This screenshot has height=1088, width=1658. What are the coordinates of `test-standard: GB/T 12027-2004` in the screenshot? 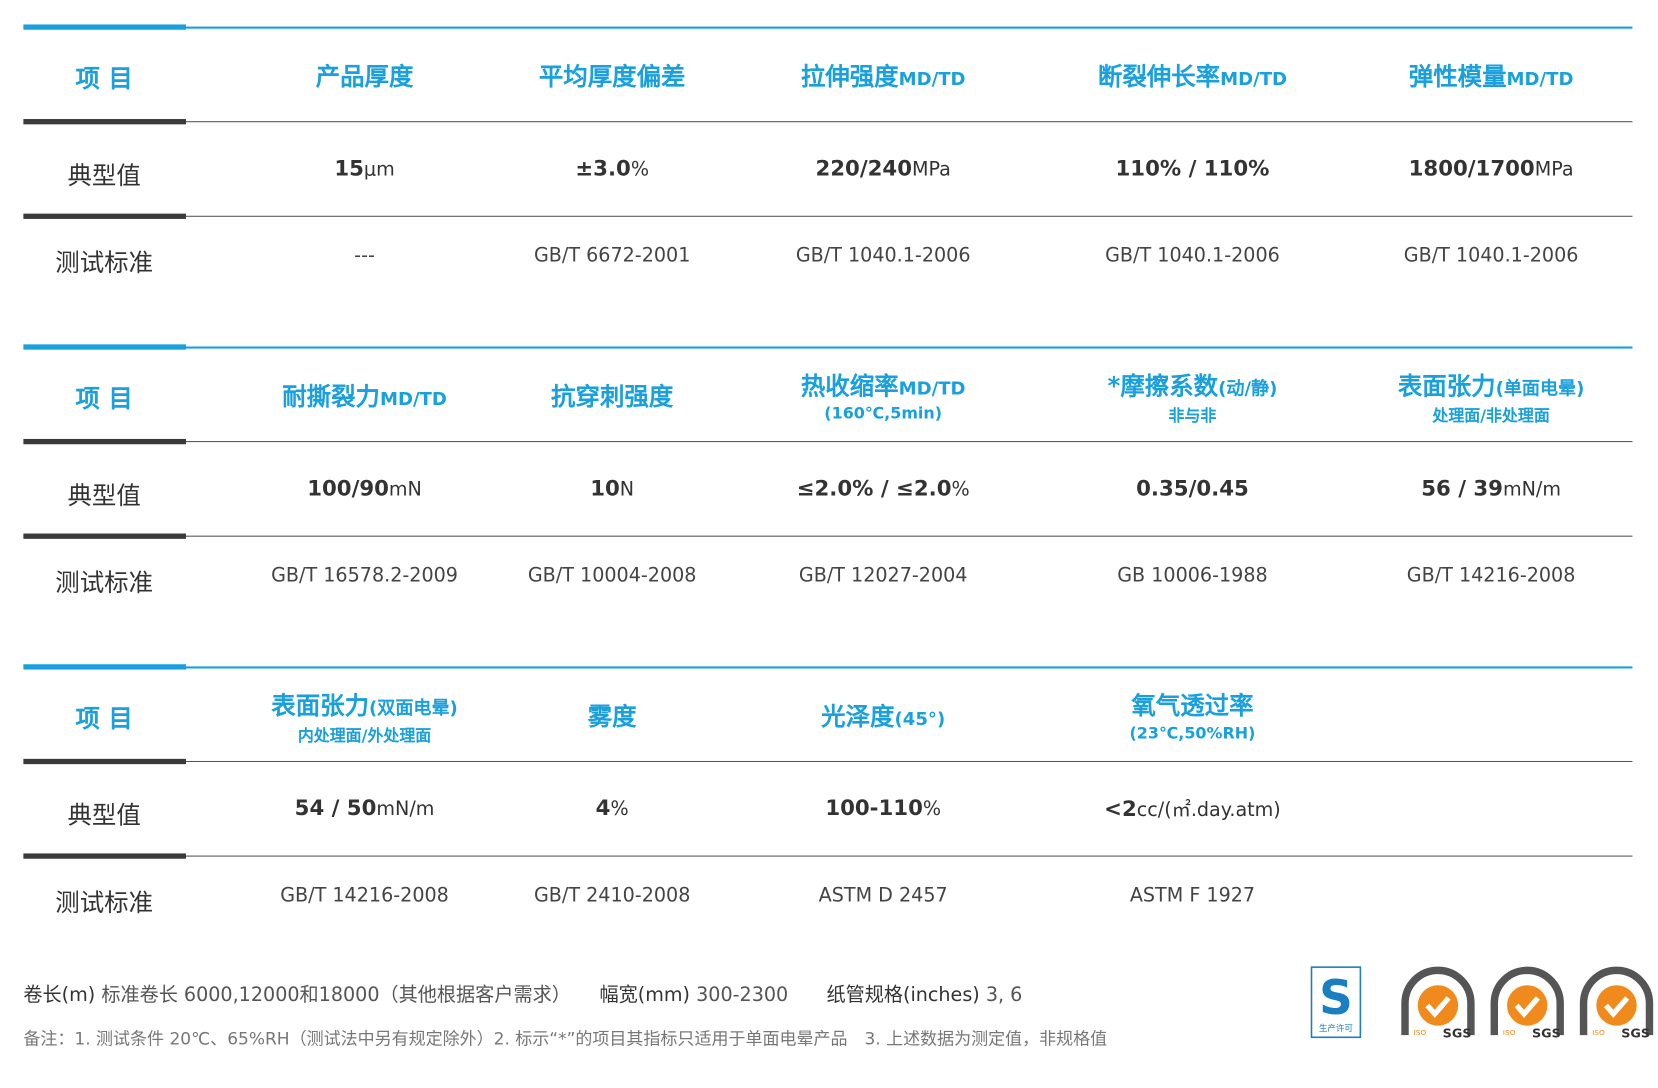 It's located at (883, 575).